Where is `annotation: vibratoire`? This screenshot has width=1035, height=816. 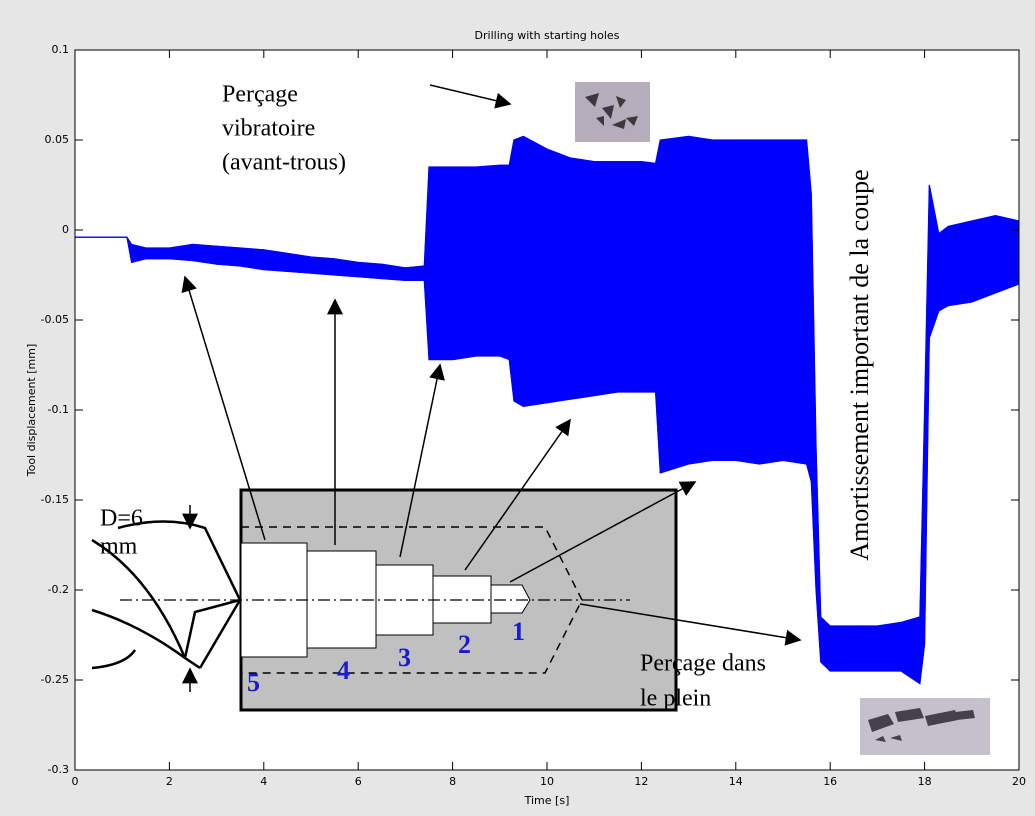 annotation: vibratoire is located at coordinates (268, 129).